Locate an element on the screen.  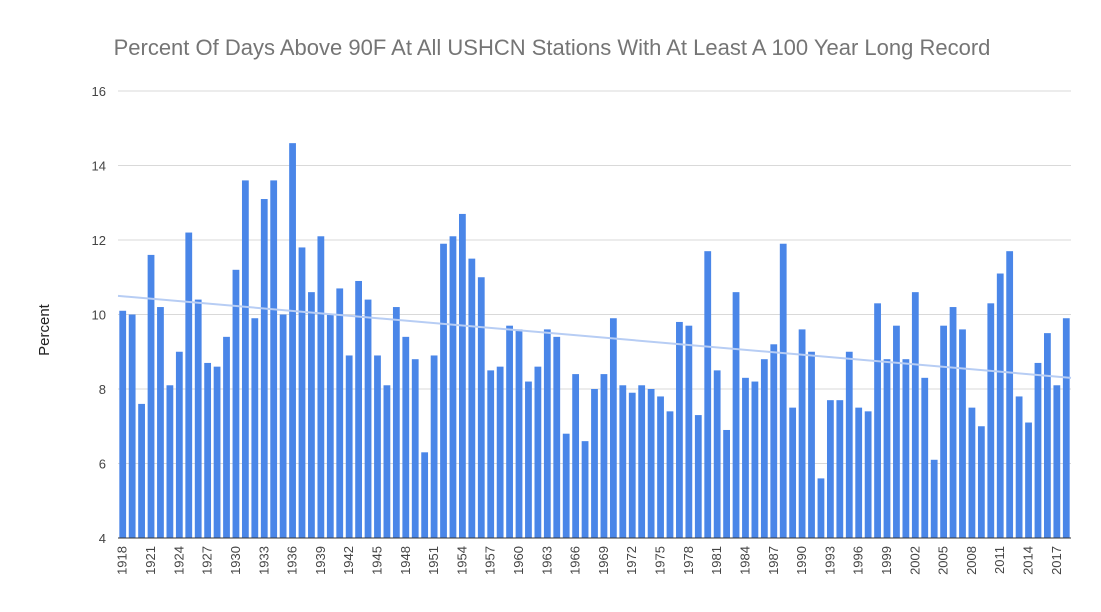
bar-1975 is located at coordinates (660, 467).